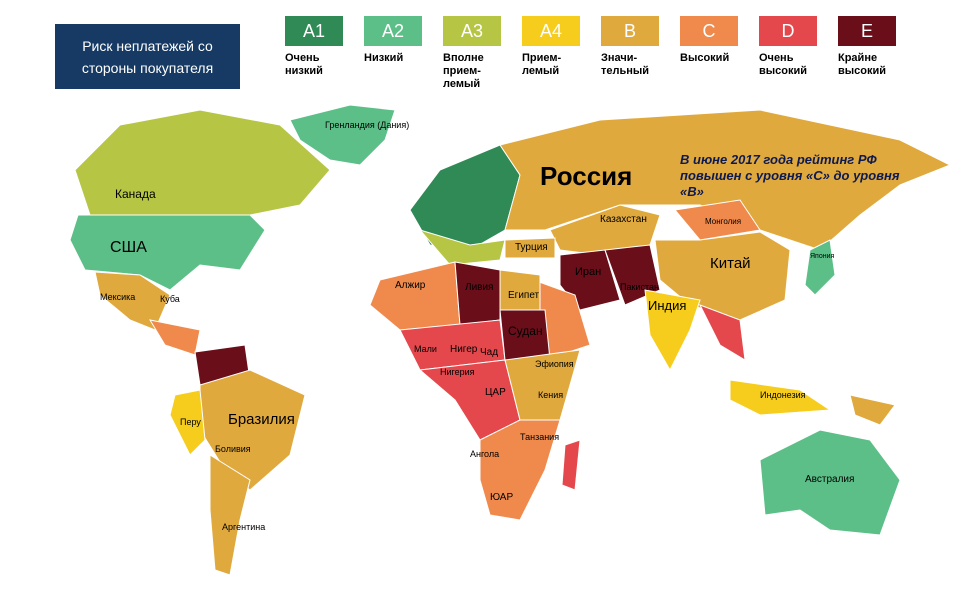  I want to click on country-label-argentina: Аргентина, so click(243, 527).